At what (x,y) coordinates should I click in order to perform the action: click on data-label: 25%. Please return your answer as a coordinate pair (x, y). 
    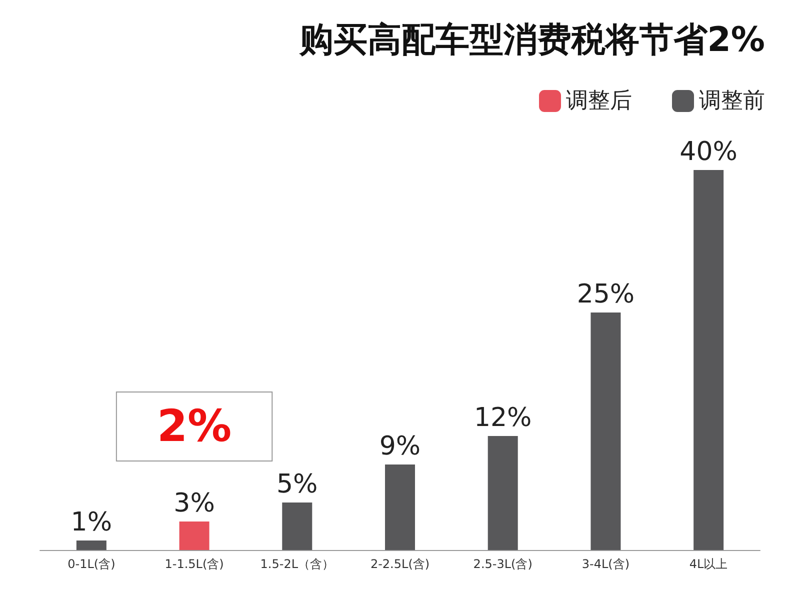
    Looking at the image, I should click on (605, 295).